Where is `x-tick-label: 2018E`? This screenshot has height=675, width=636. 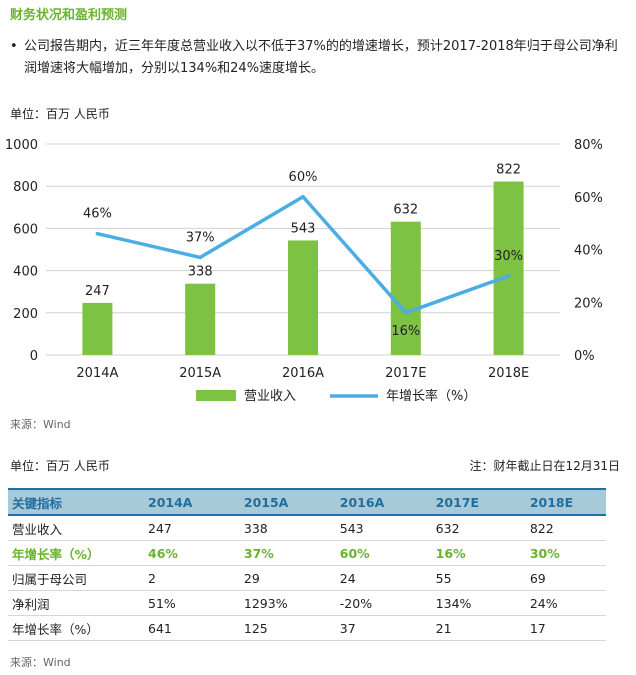 x-tick-label: 2018E is located at coordinates (508, 373).